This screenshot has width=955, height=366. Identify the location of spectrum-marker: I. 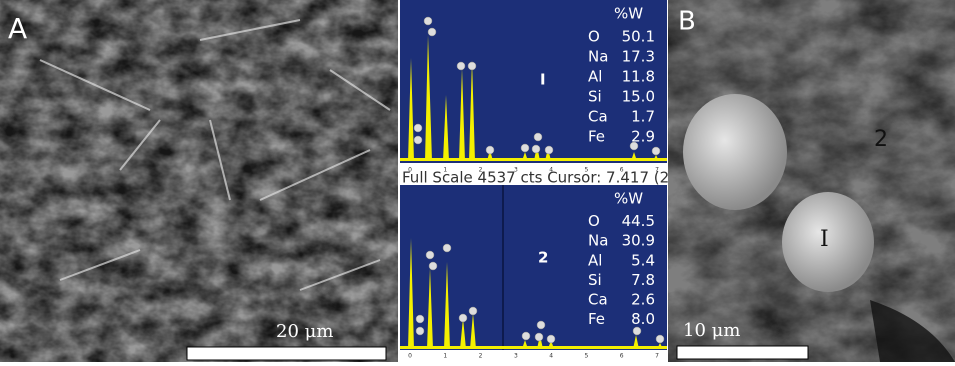
(543, 80).